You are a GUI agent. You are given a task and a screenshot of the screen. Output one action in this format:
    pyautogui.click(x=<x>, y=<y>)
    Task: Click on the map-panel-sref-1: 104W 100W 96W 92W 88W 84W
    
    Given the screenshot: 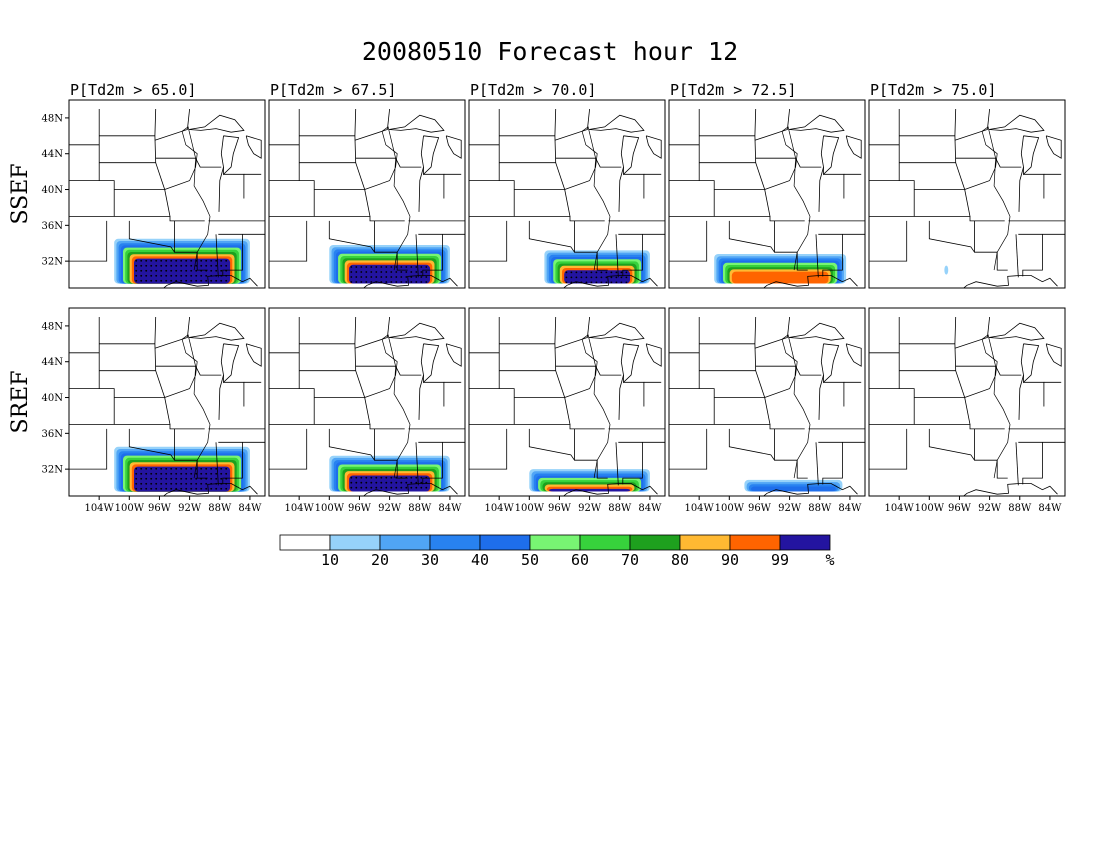 What is the action you would take?
    pyautogui.click(x=367, y=410)
    